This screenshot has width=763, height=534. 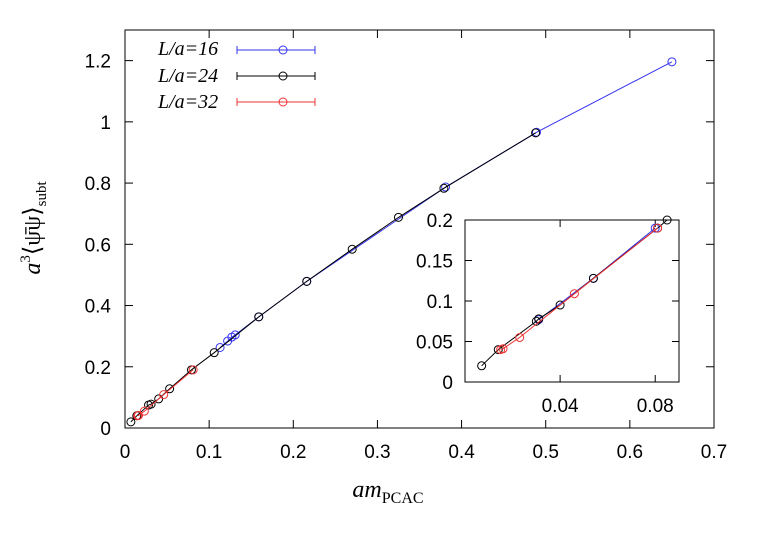 I want to click on y-tick-label: 1.2, so click(x=98, y=62).